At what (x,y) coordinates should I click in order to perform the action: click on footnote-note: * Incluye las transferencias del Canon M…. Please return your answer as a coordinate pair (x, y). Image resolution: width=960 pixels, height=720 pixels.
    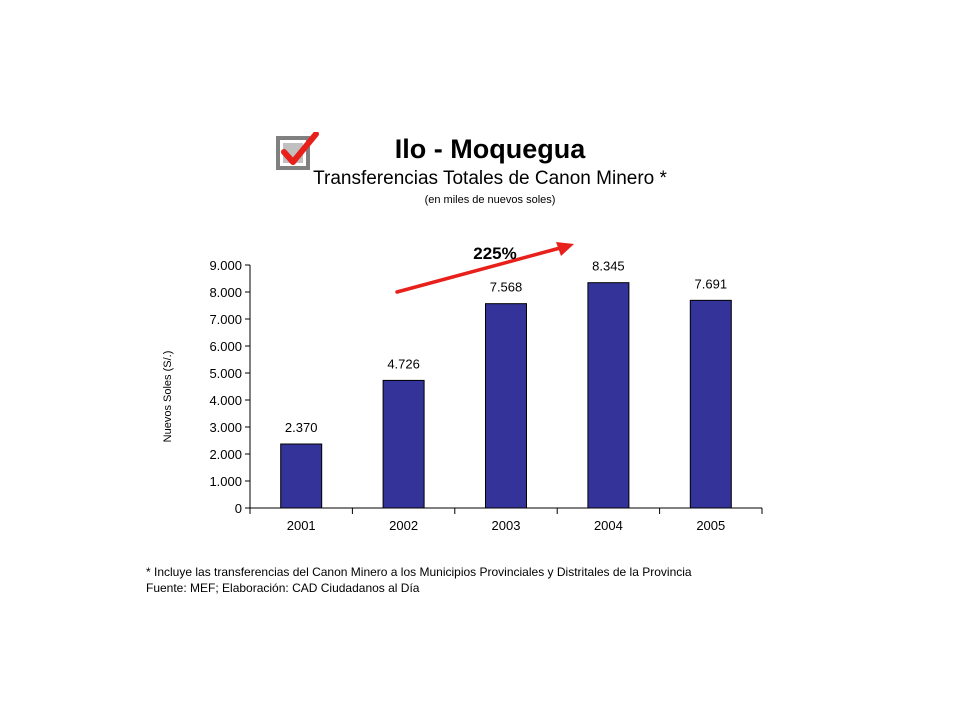
    Looking at the image, I should click on (419, 572).